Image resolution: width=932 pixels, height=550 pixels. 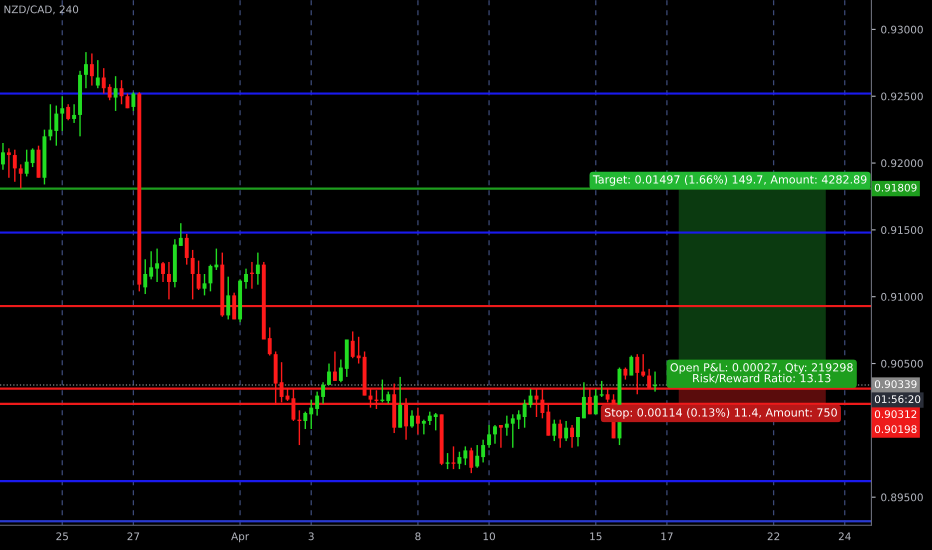 I want to click on band-label: Stop: 0.00114 (0.13%) 11.4, Amount: 750, so click(x=720, y=413).